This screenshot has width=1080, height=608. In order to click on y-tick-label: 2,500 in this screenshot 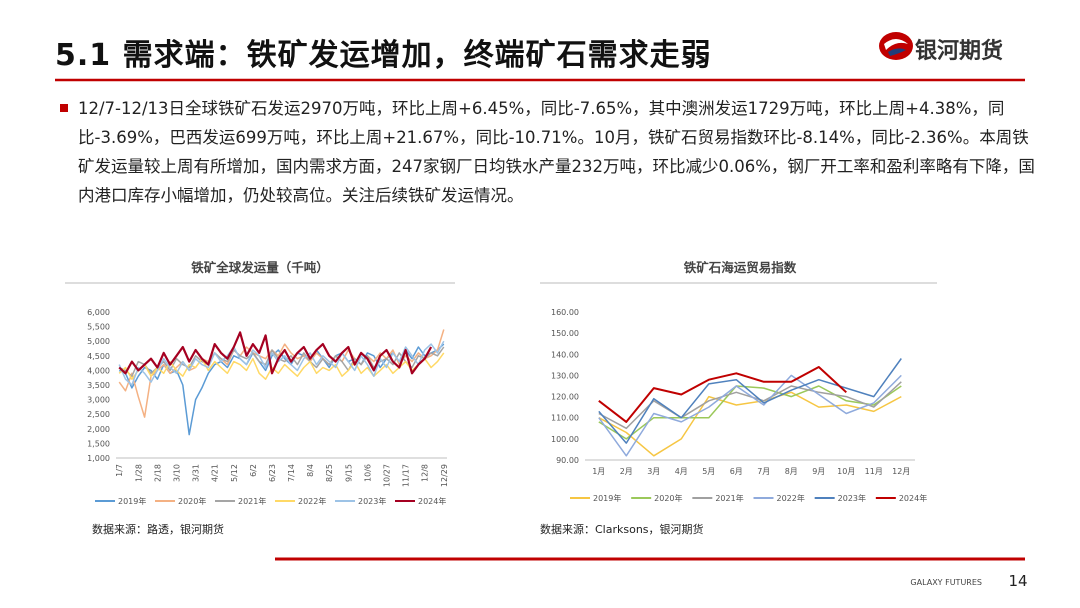, I will do `click(98, 414)`.